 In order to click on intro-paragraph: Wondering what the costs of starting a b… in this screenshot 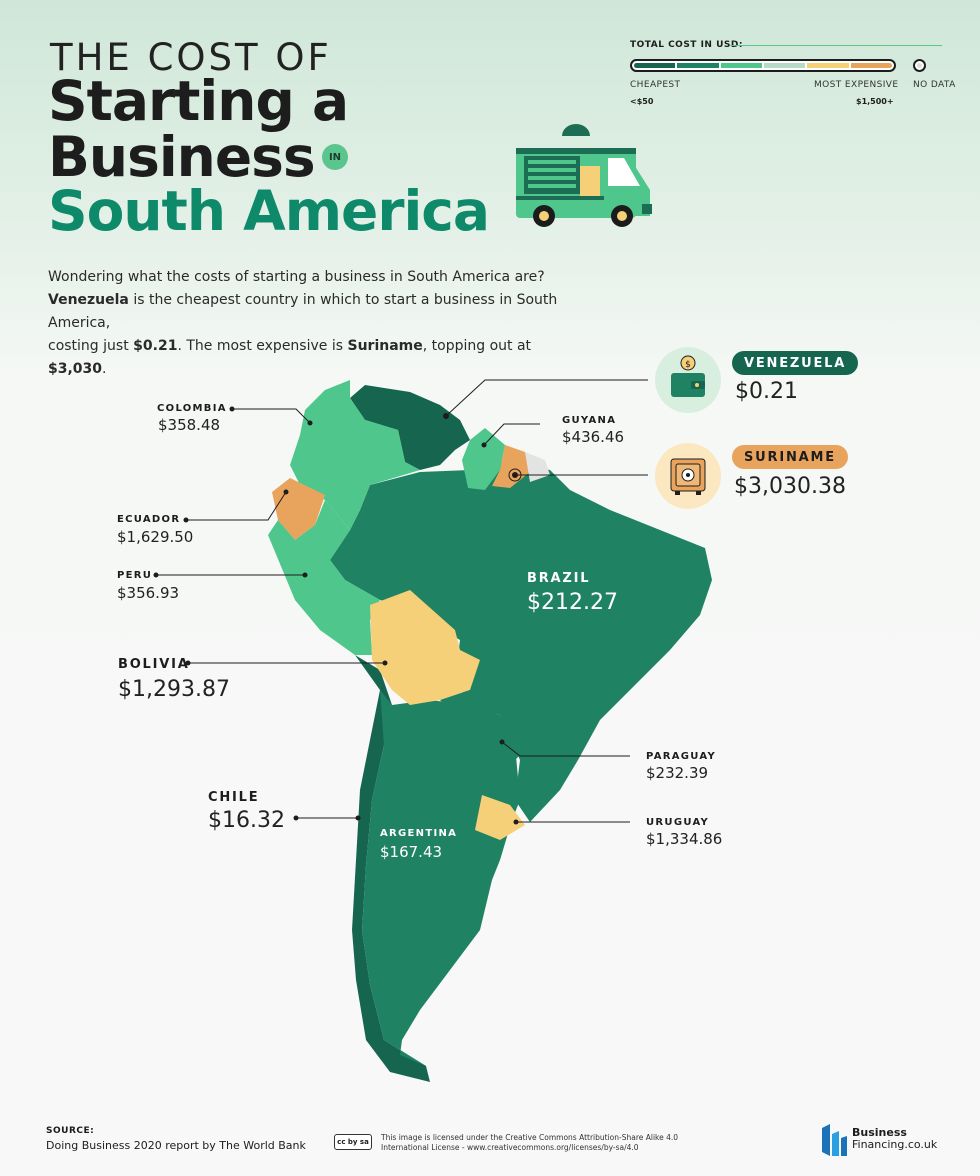, I will do `click(303, 323)`.